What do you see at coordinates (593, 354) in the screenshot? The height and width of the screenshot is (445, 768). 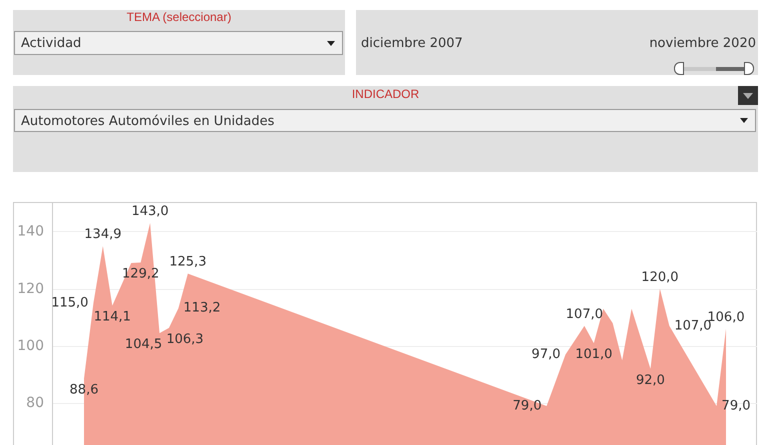 I see `data-label: 101,0` at bounding box center [593, 354].